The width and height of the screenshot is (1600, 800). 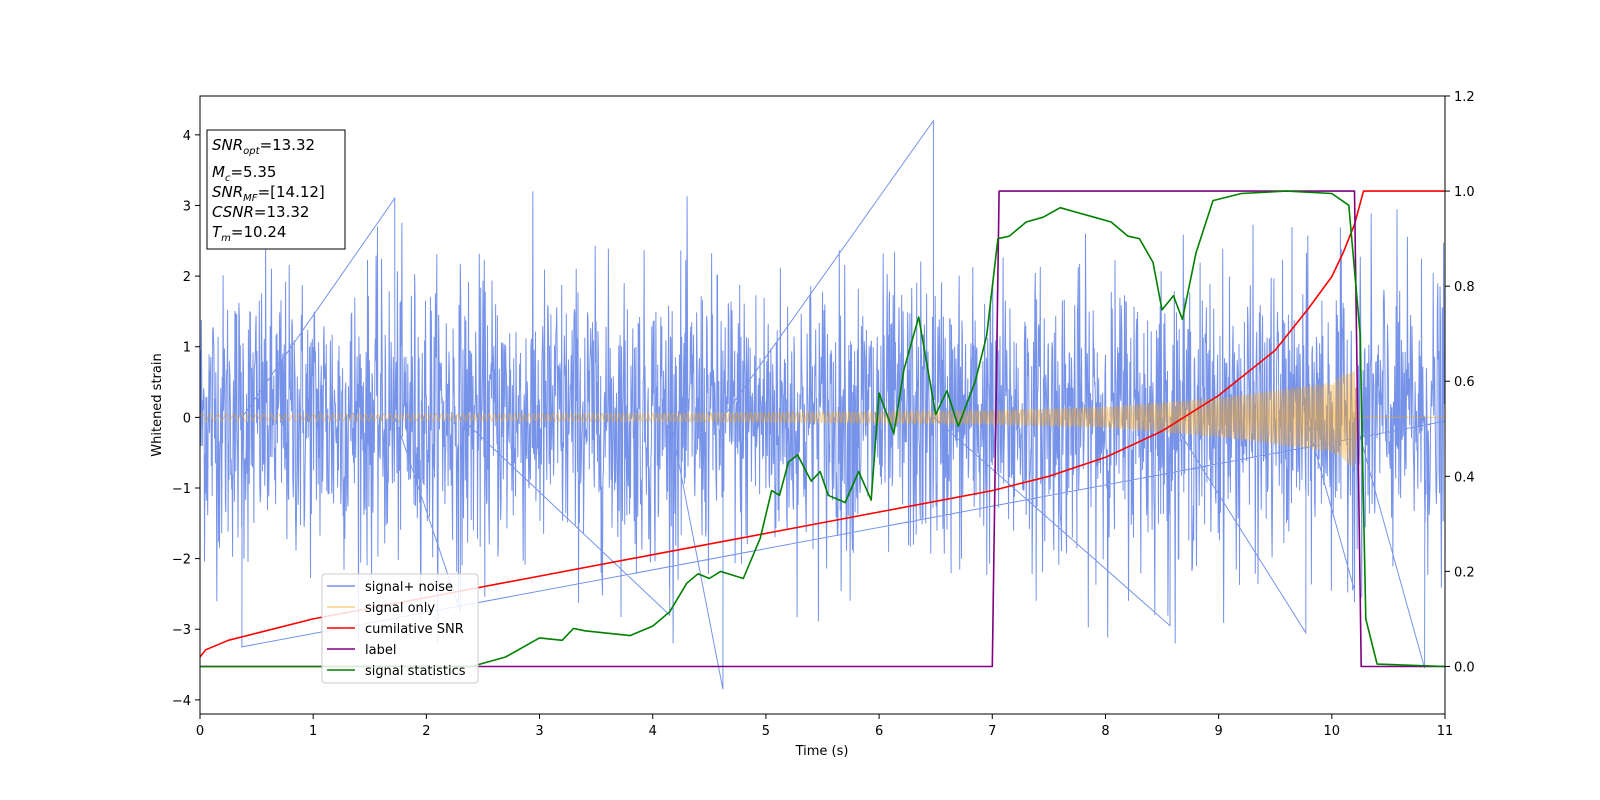 What do you see at coordinates (653, 731) in the screenshot?
I see `x-tick-label: 4` at bounding box center [653, 731].